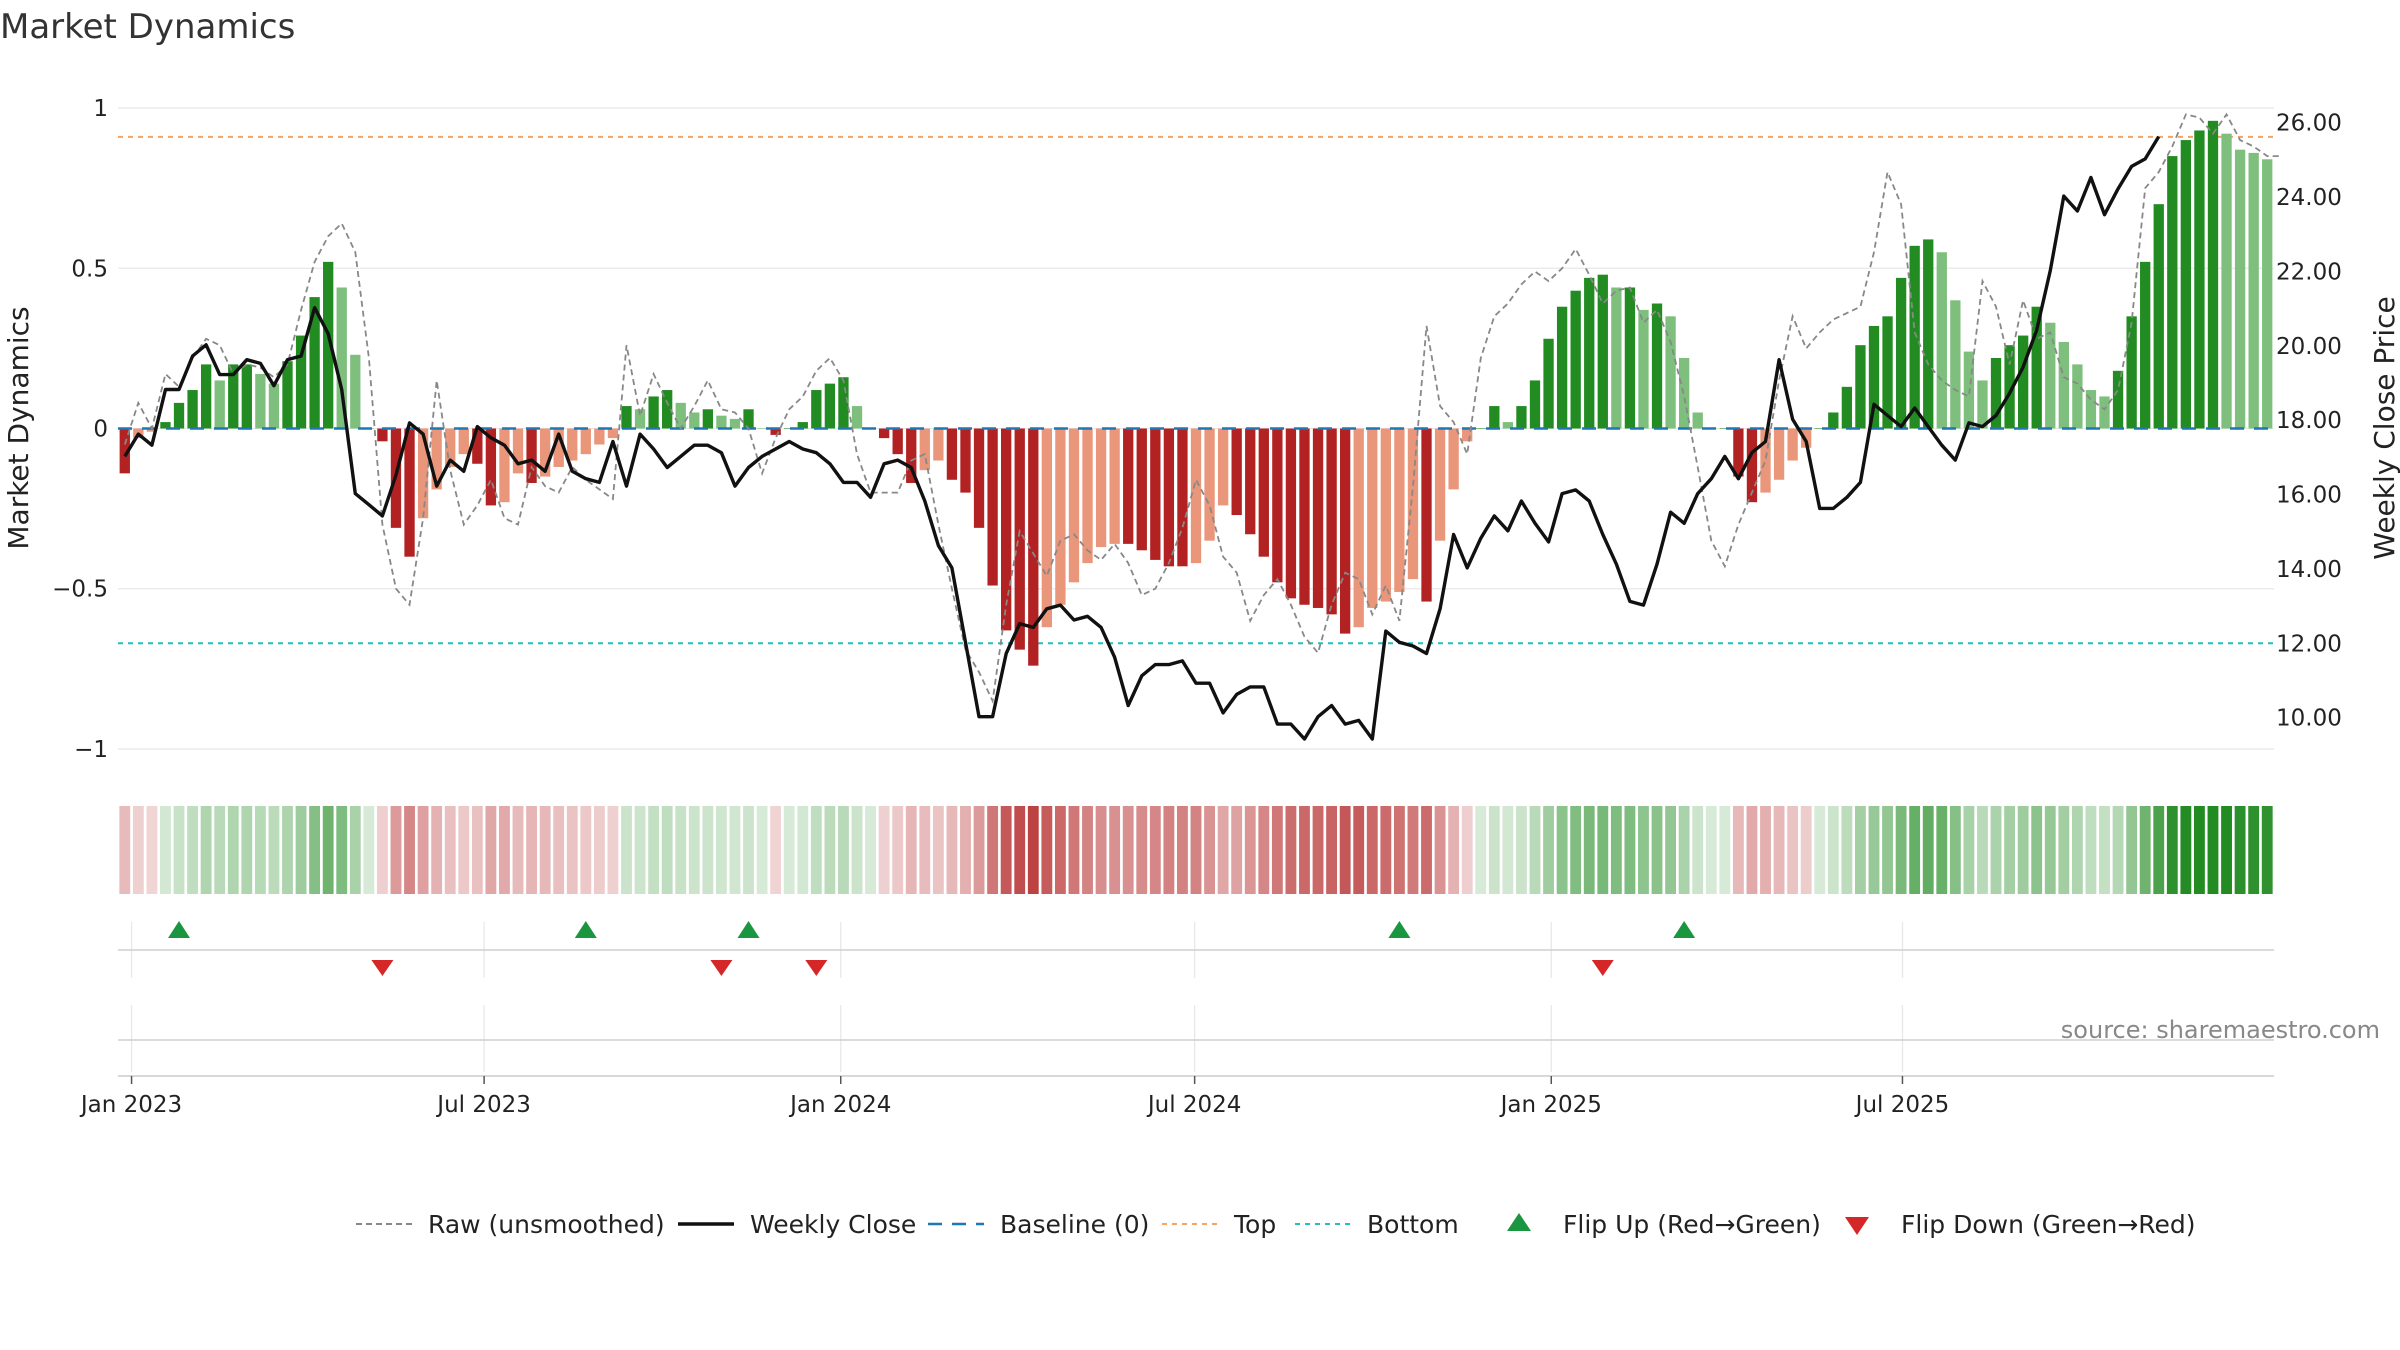 The width and height of the screenshot is (2400, 1350). I want to click on right-tick-label: 24.00, so click(2309, 198).